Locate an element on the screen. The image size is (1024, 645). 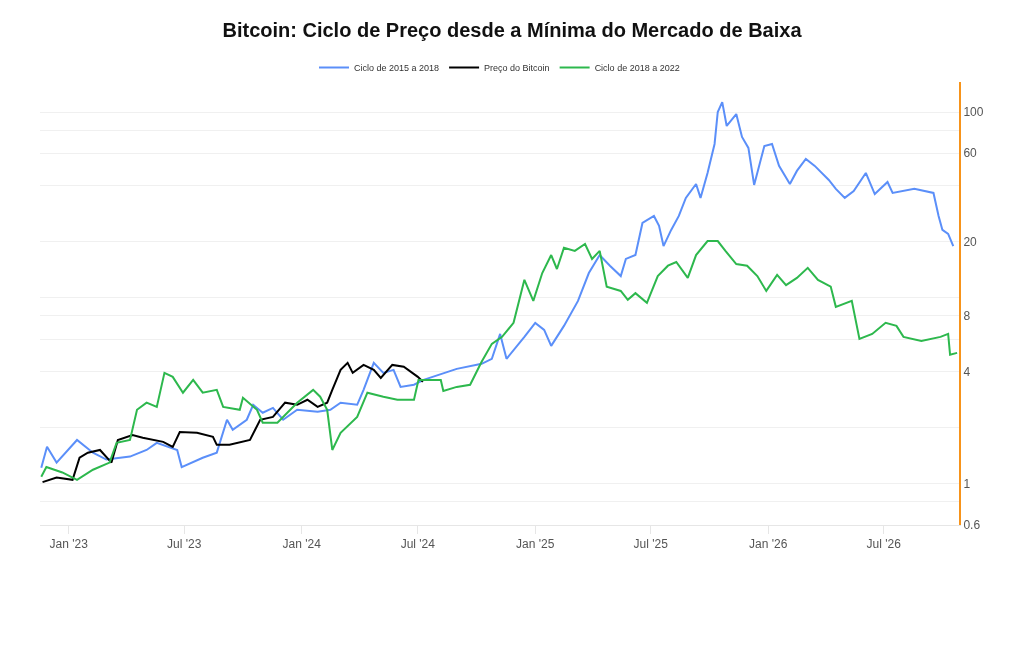
y-tick-label: 4 is located at coordinates (967, 372).